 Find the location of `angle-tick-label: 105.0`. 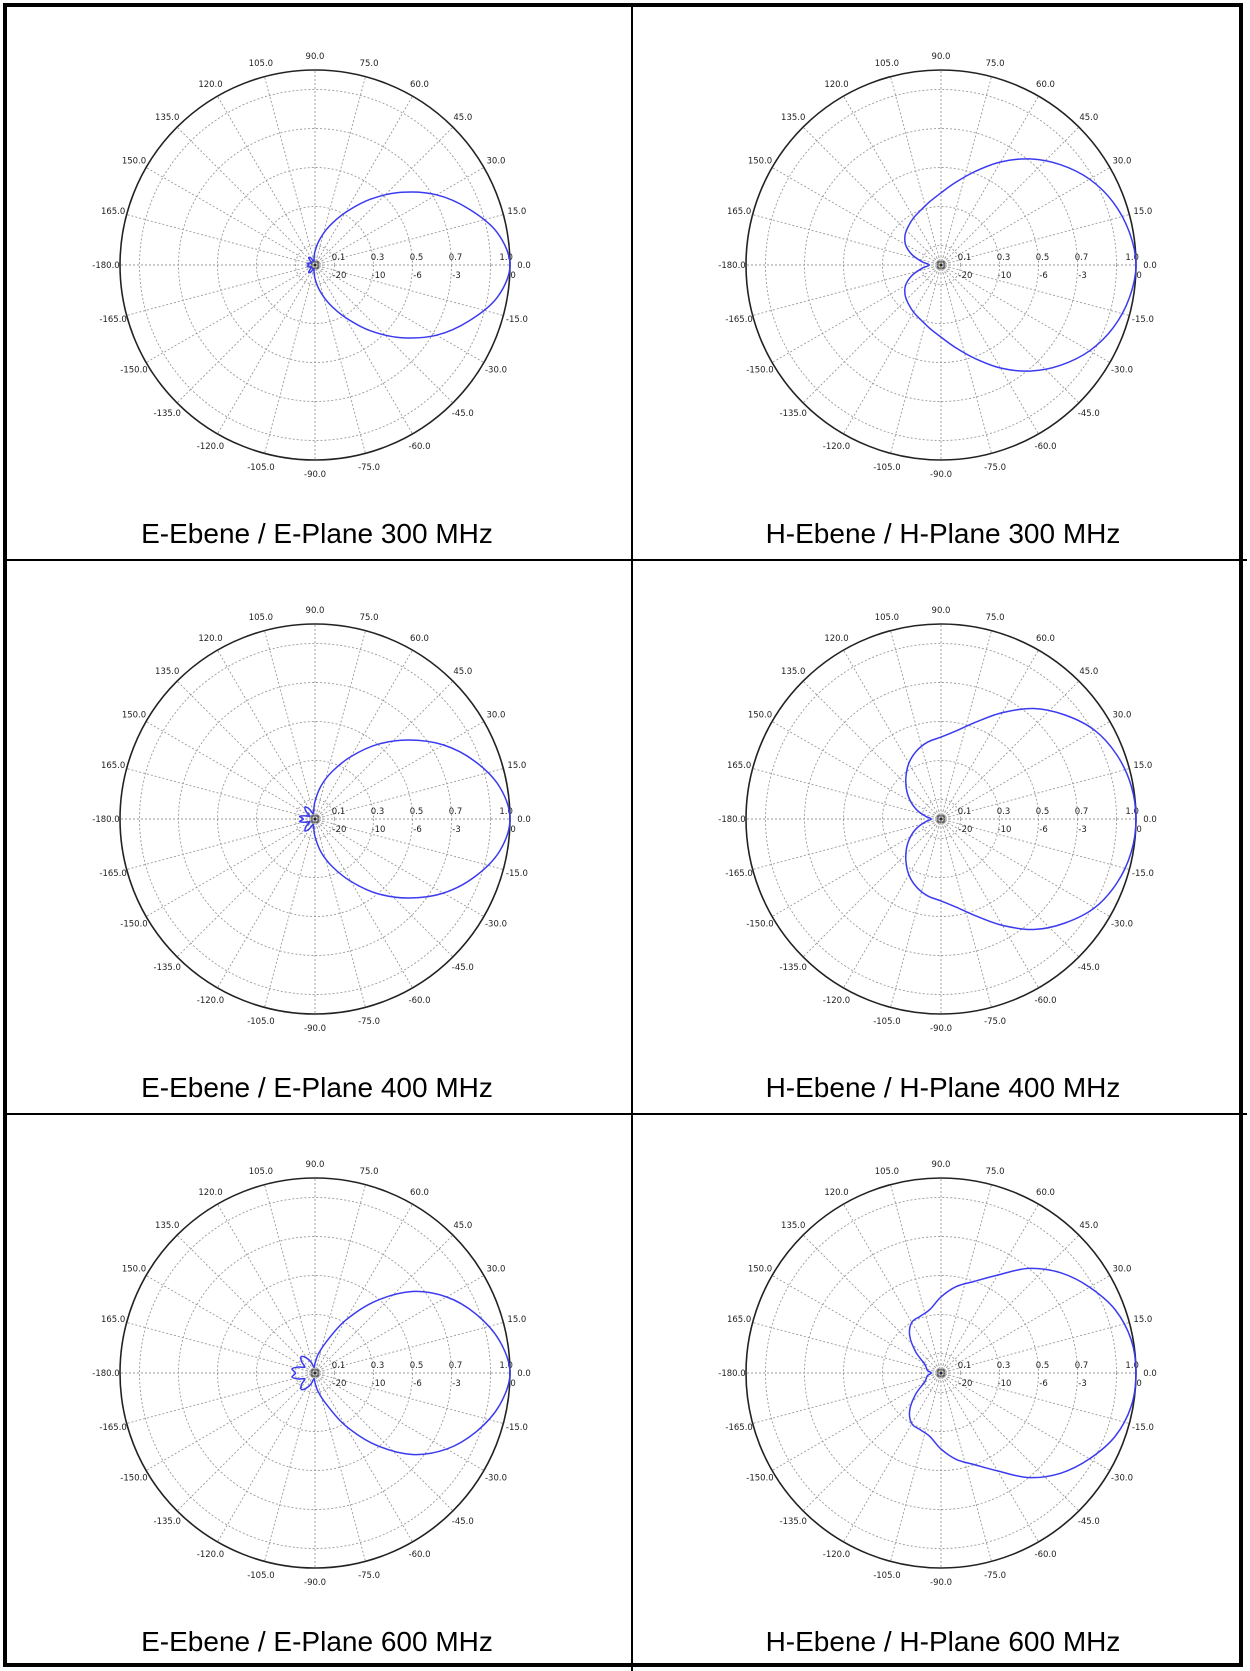

angle-tick-label: 105.0 is located at coordinates (261, 64).